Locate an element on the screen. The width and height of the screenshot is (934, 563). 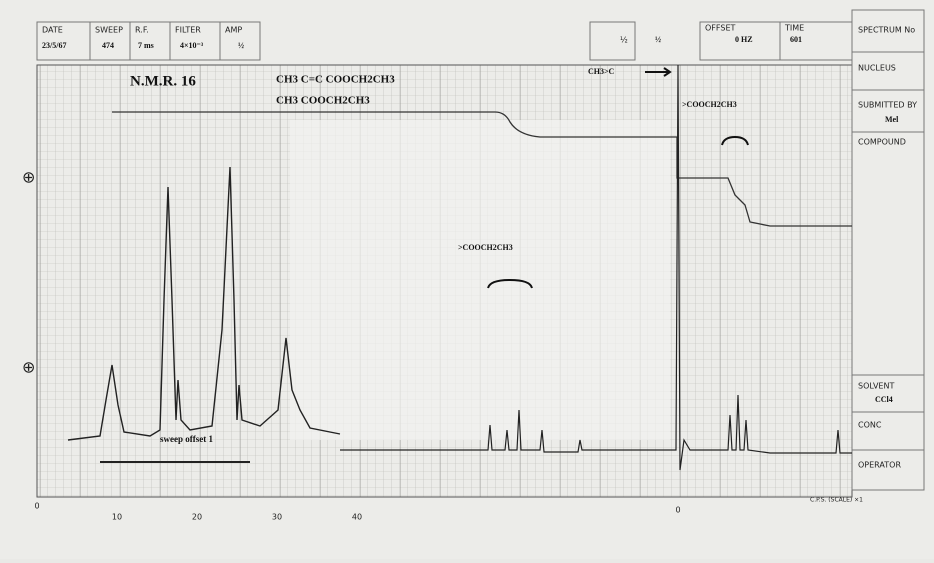
field-label: OFFSET is located at coordinates (720, 28).